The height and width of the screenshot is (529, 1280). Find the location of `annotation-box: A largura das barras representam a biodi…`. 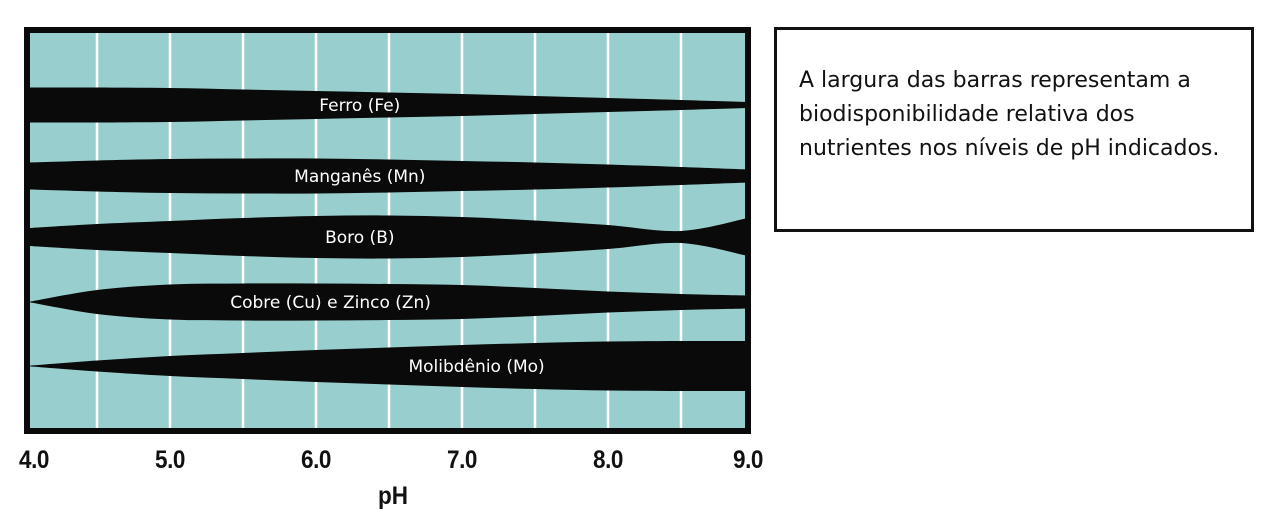

annotation-box: A largura das barras representam a biodi… is located at coordinates (1014, 129).